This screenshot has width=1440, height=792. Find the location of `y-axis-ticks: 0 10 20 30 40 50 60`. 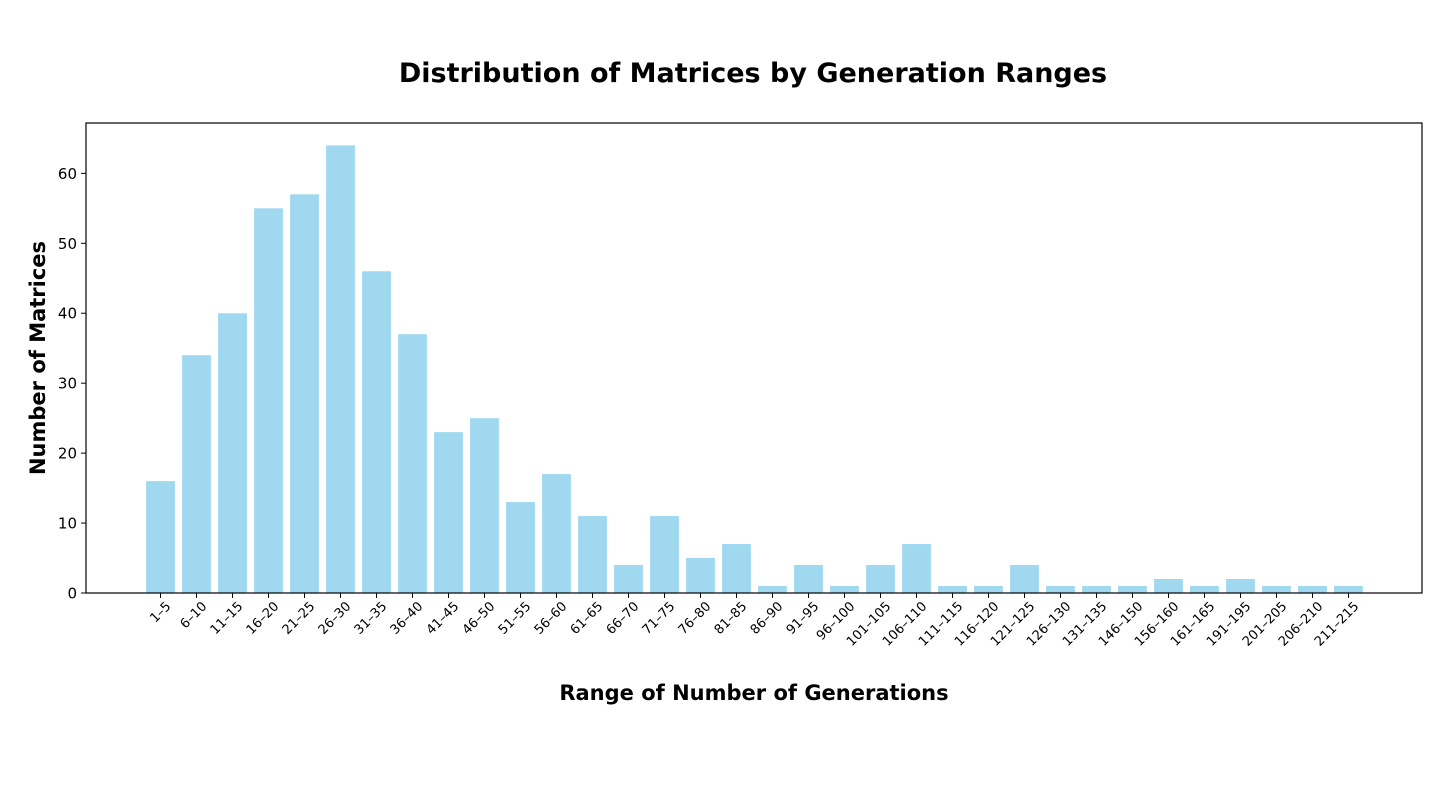

y-axis-ticks: 0 10 20 30 40 50 60 is located at coordinates (72, 384).